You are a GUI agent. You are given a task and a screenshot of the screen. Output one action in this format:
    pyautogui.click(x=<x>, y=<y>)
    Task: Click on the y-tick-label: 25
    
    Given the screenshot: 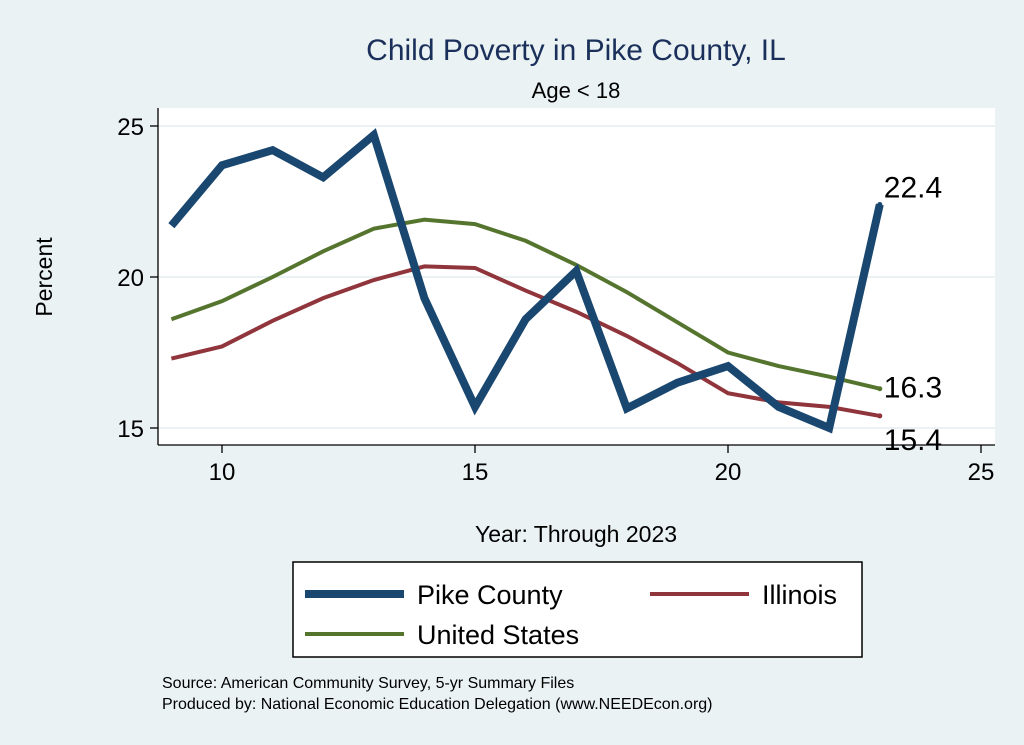 What is the action you would take?
    pyautogui.click(x=130, y=127)
    